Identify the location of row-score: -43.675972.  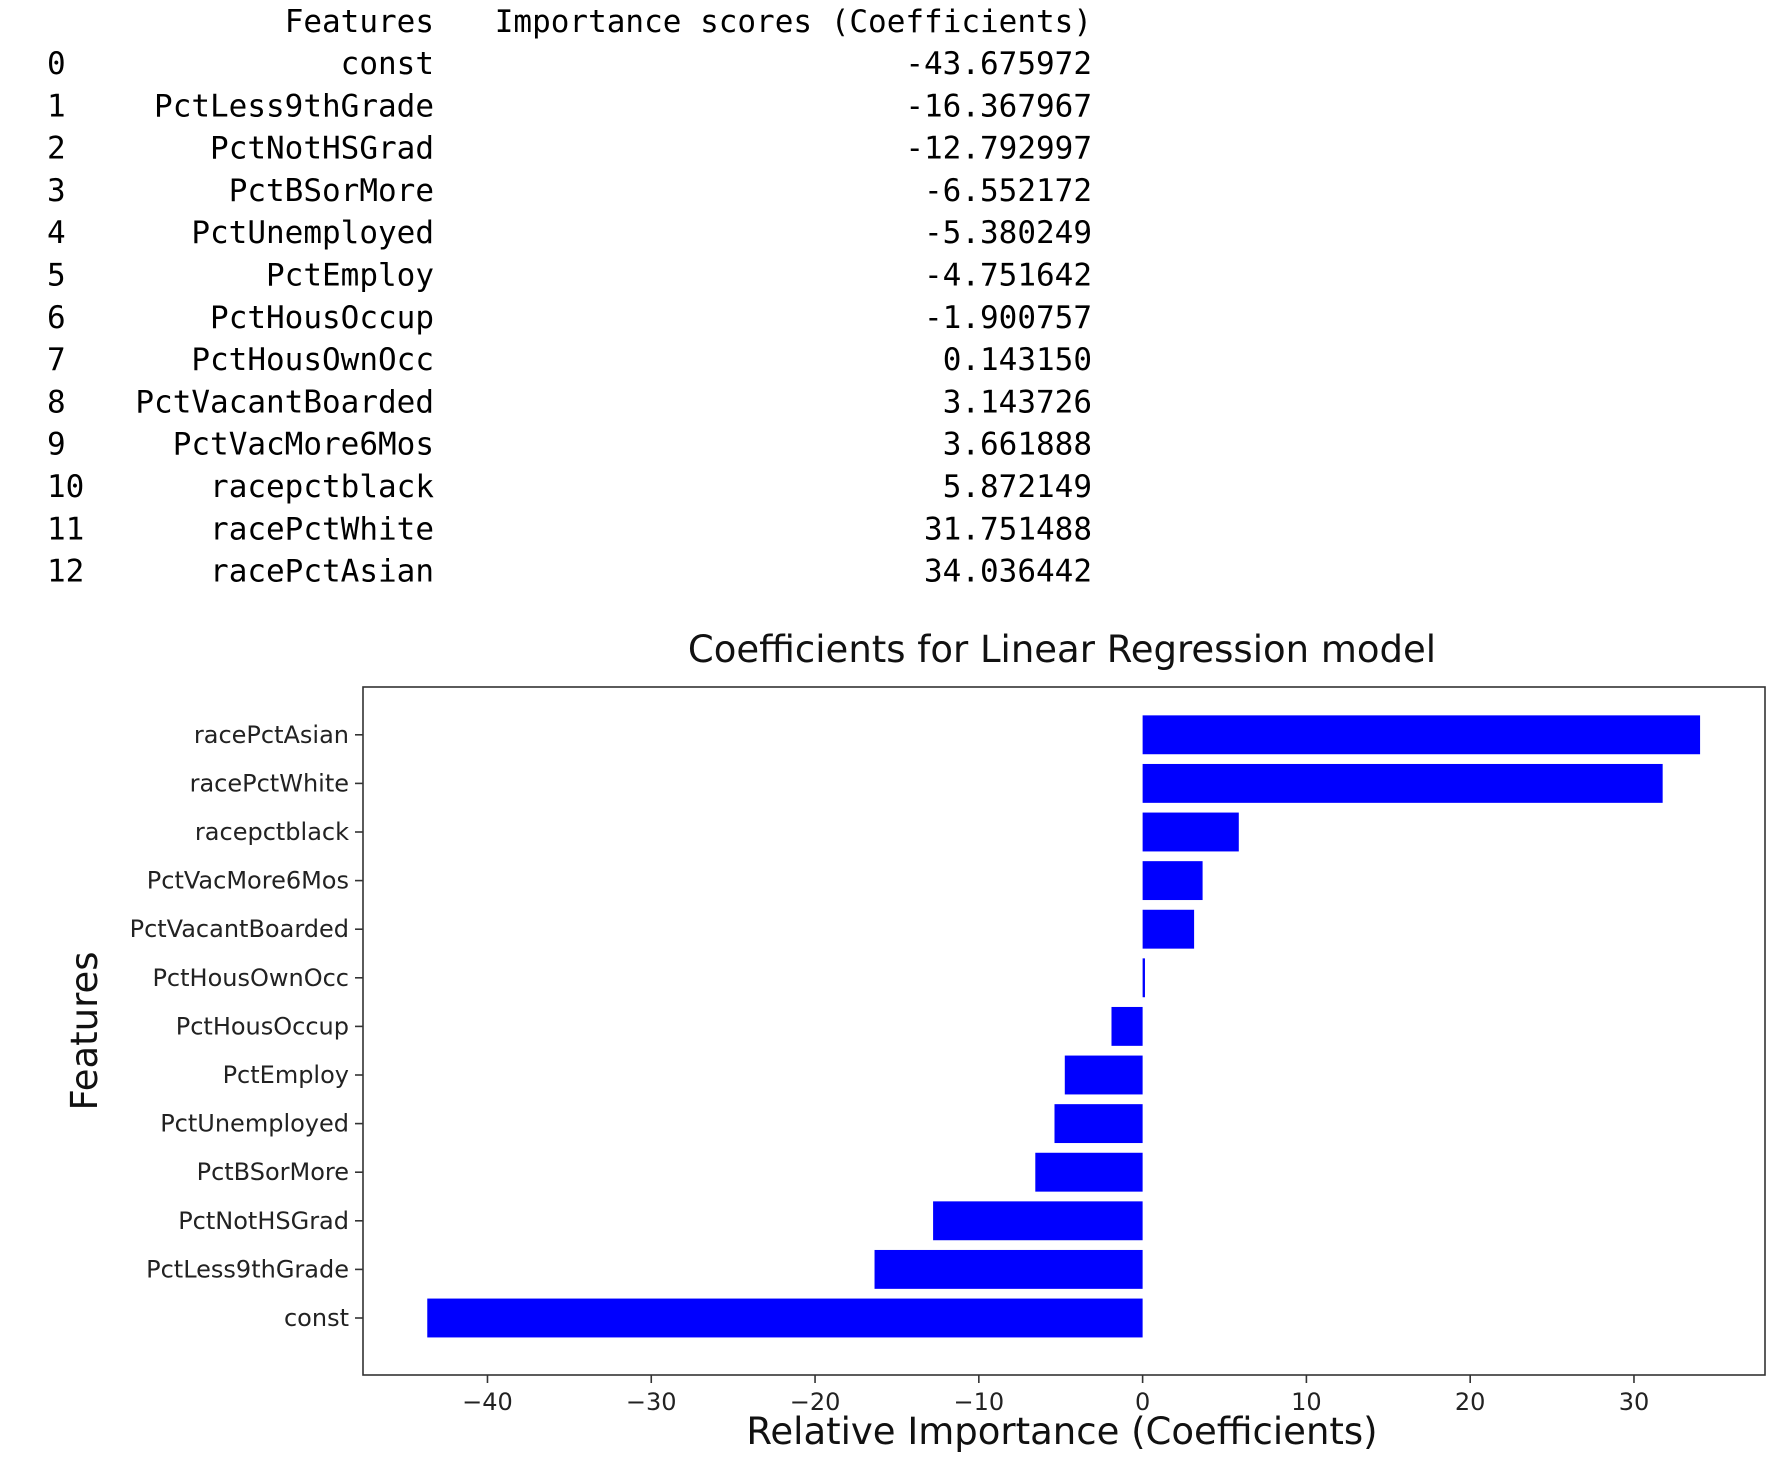
(998, 64).